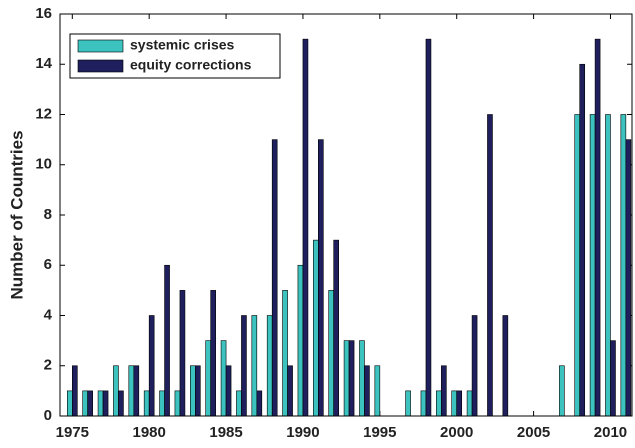 This screenshot has height=448, width=635. Describe the element at coordinates (610, 432) in the screenshot. I see `x-tick-label: 2010` at that location.